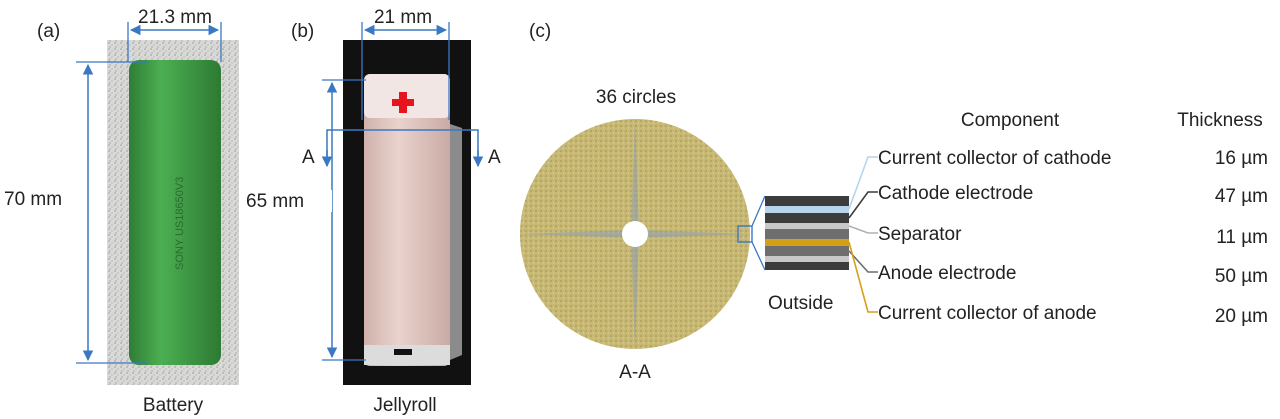  Describe the element at coordinates (920, 234) in the screenshot. I see `row-component: Separator` at that location.